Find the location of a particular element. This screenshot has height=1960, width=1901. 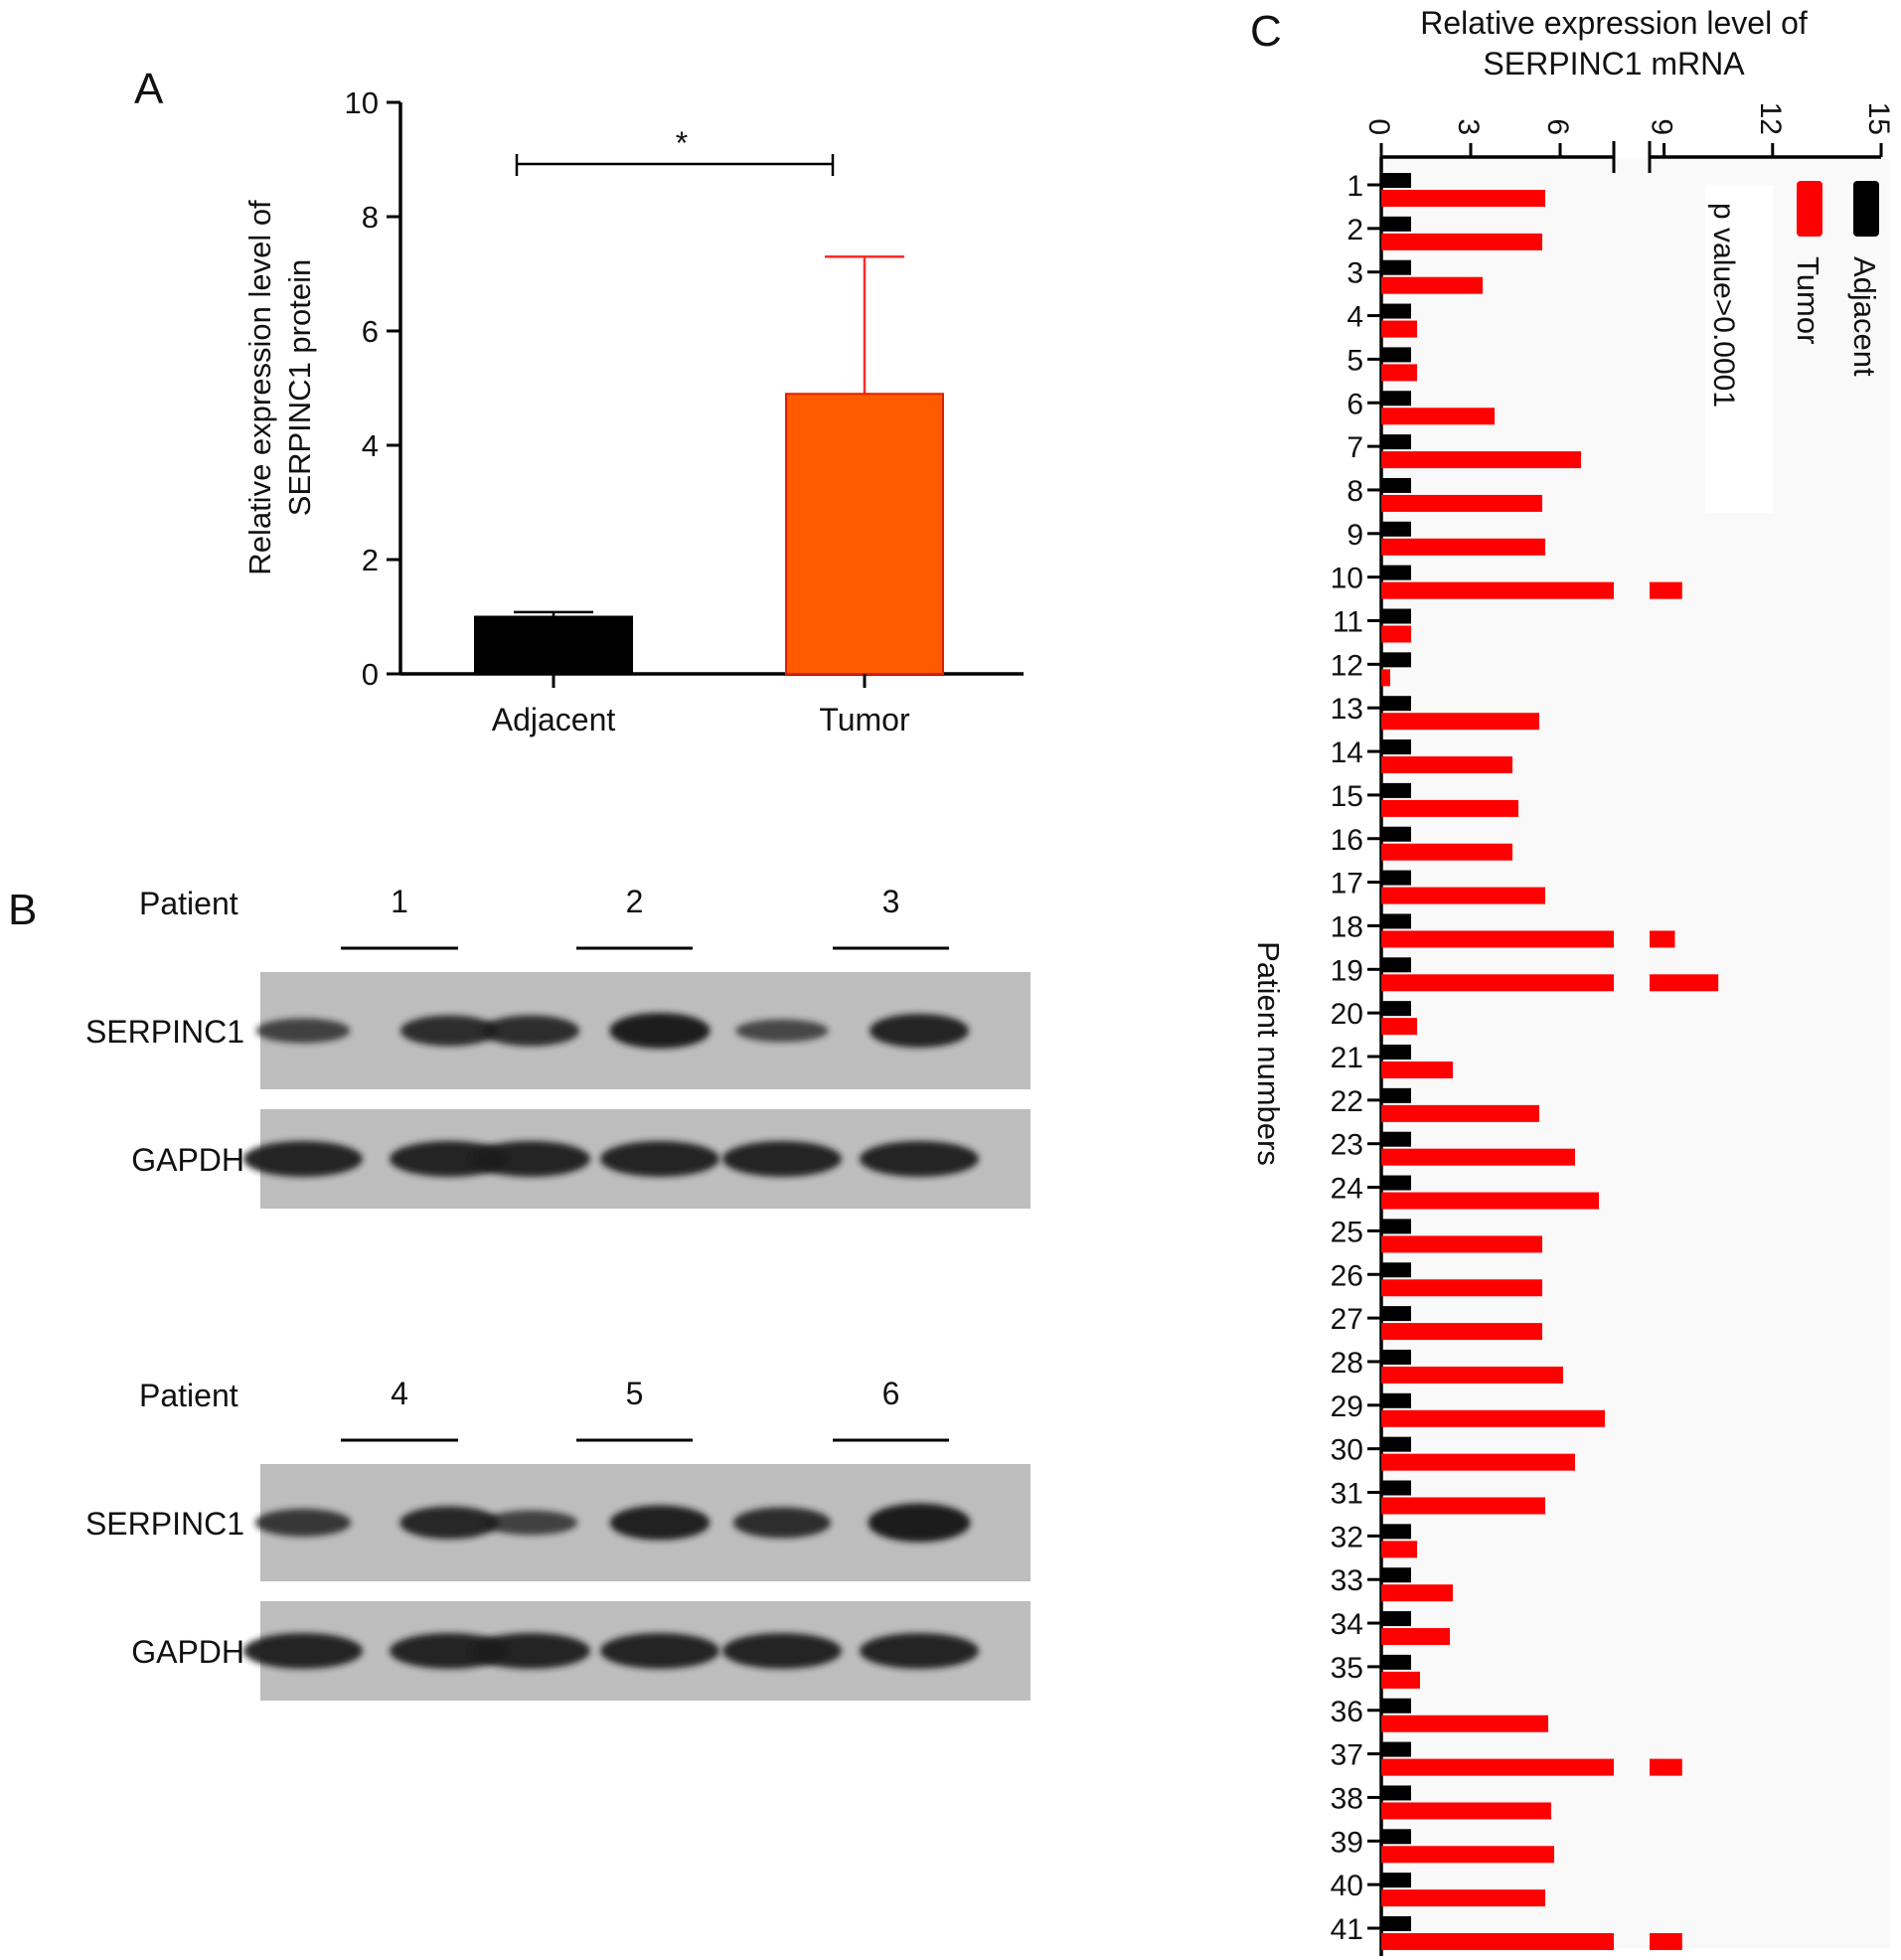

y-tick-label: 29 is located at coordinates (1347, 1407).